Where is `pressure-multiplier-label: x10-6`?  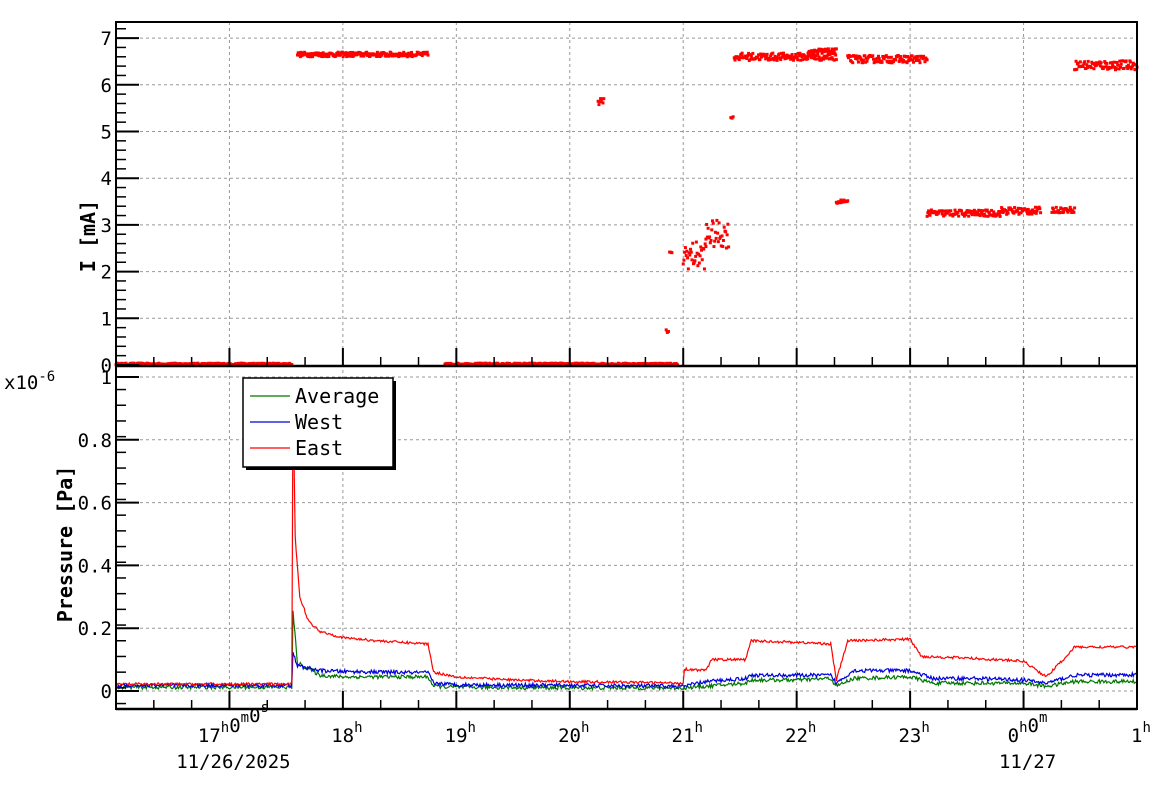
pressure-multiplier-label: x10-6 is located at coordinates (29, 381).